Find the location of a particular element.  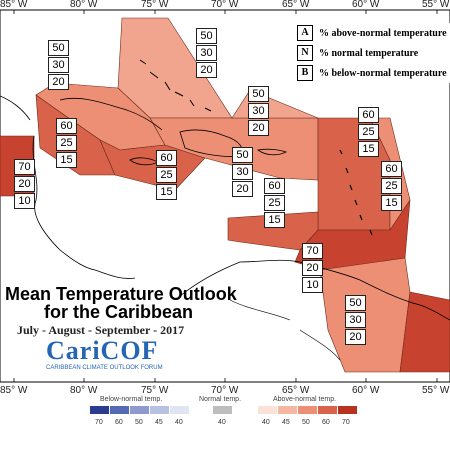

tick-above-45: 45 is located at coordinates (286, 422).